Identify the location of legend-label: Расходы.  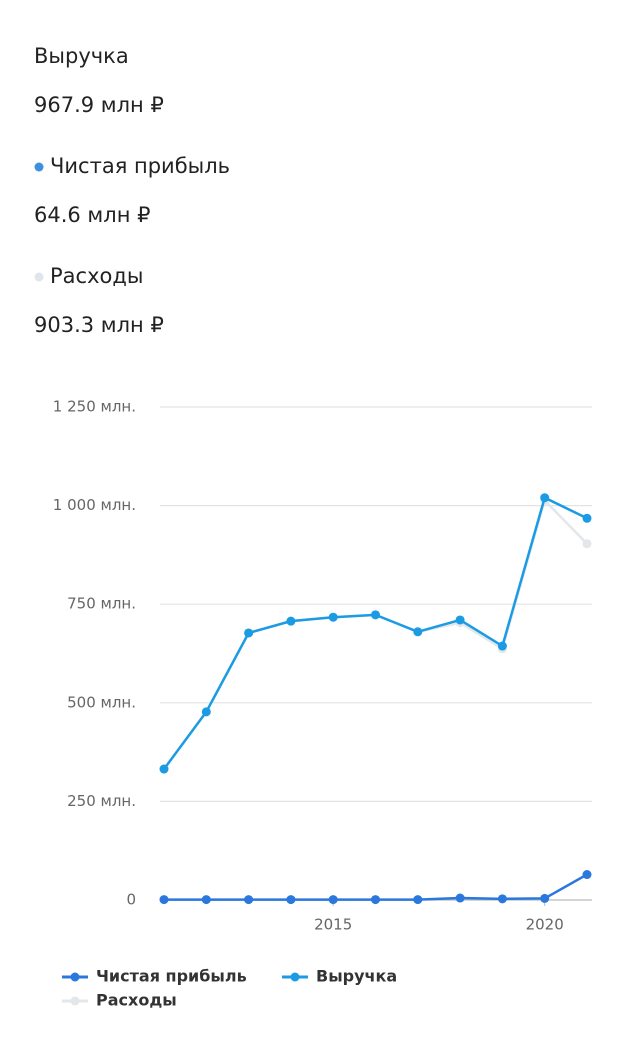
(136, 1000).